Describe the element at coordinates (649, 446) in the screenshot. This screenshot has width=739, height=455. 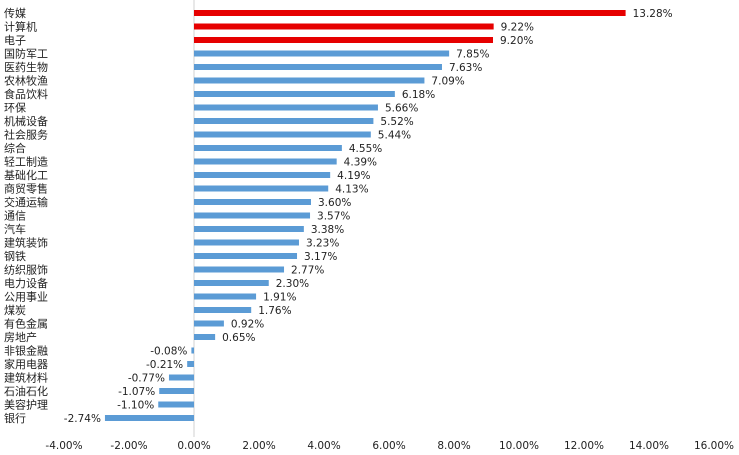
I see `x-tick-label-10: 14.00%` at that location.